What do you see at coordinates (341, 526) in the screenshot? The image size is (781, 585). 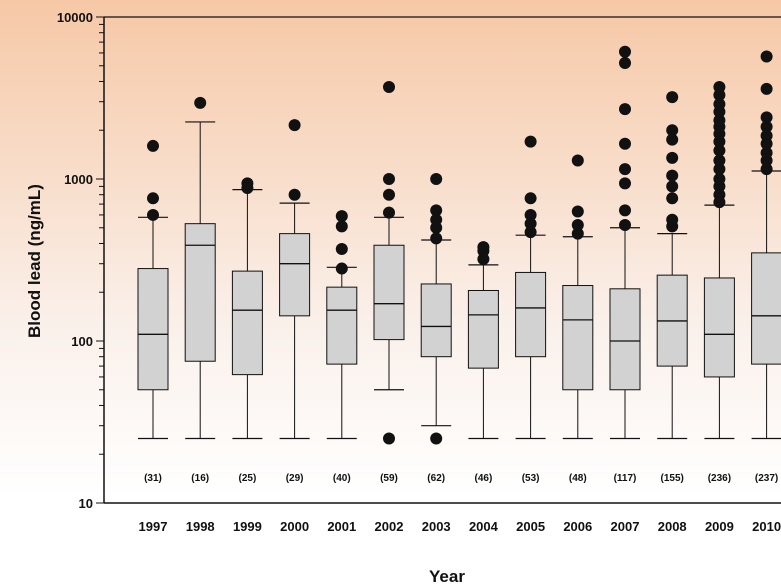 I see `x-tick-label: 2001` at bounding box center [341, 526].